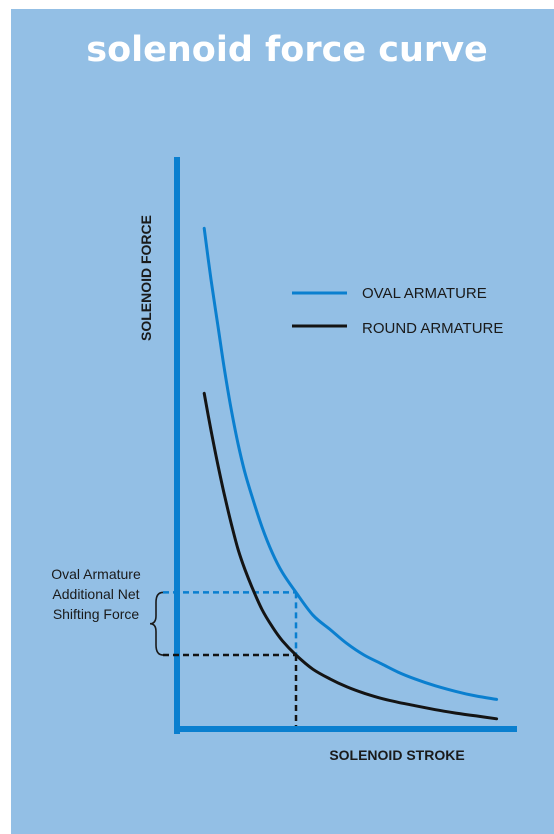  Describe the element at coordinates (95, 594) in the screenshot. I see `annotation-line-2: Additional Net` at that location.